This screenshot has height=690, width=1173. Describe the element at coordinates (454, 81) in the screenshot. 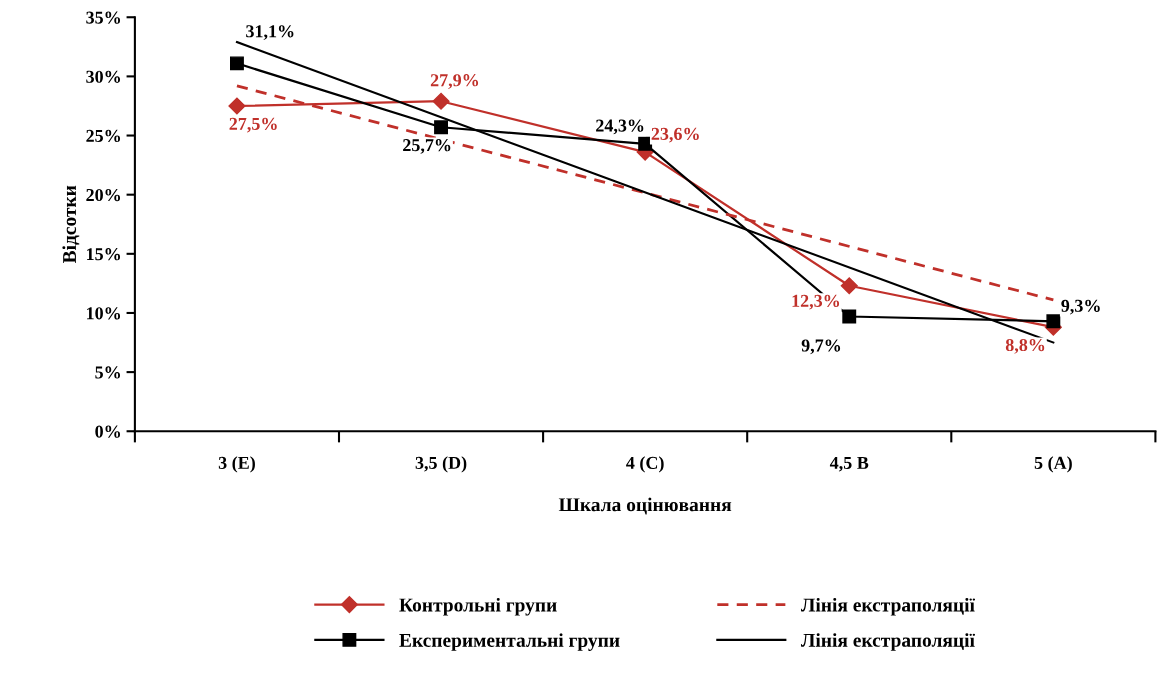

I see `data-label: 27,9%` at that location.